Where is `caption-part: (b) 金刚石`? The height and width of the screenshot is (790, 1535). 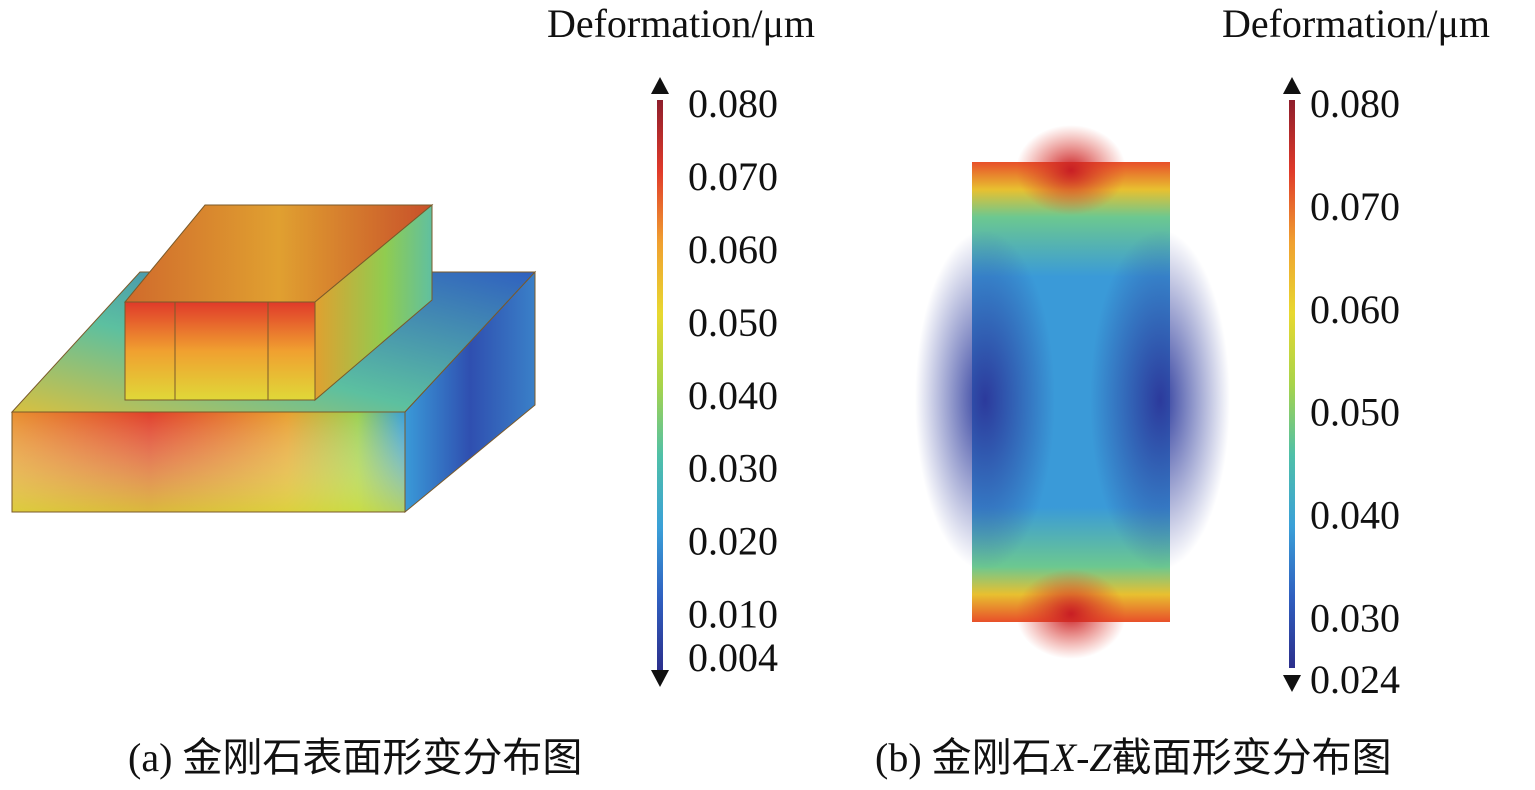
caption-part: (b) 金刚石 is located at coordinates (963, 757).